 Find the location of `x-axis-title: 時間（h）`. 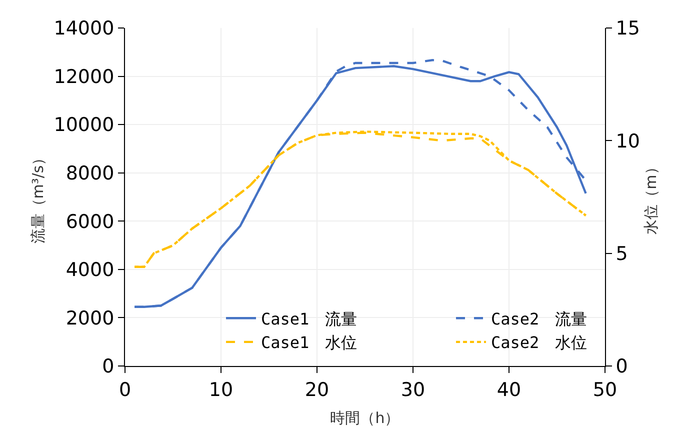

x-axis-title: 時間（h） is located at coordinates (365, 417).